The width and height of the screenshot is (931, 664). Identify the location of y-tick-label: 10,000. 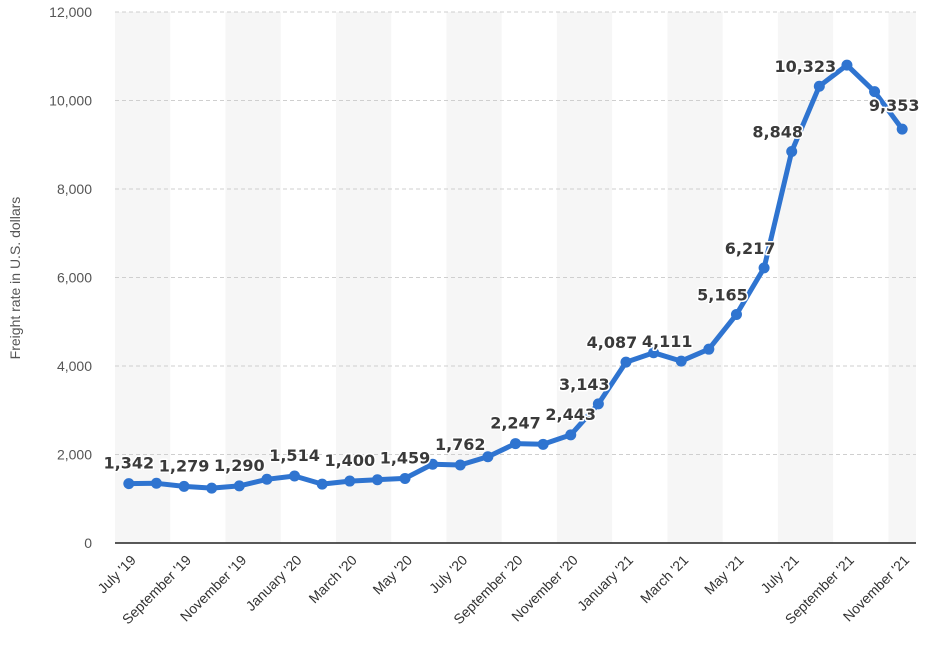
(70, 101).